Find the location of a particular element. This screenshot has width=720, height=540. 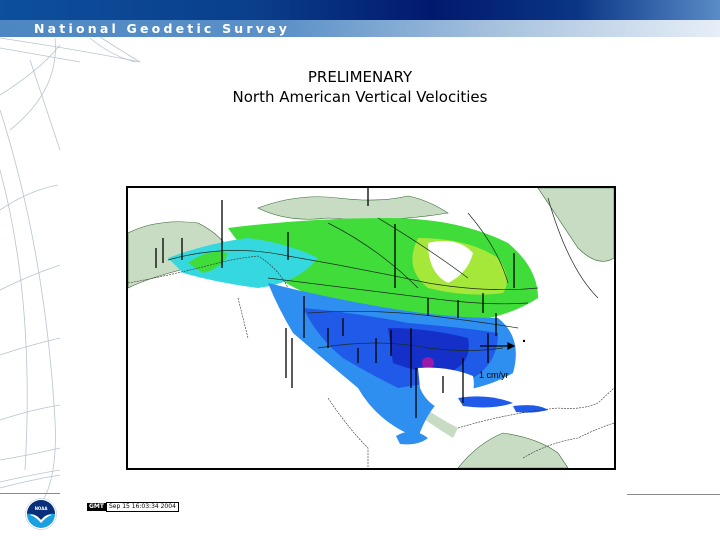

footer-divider-right is located at coordinates (673, 494).